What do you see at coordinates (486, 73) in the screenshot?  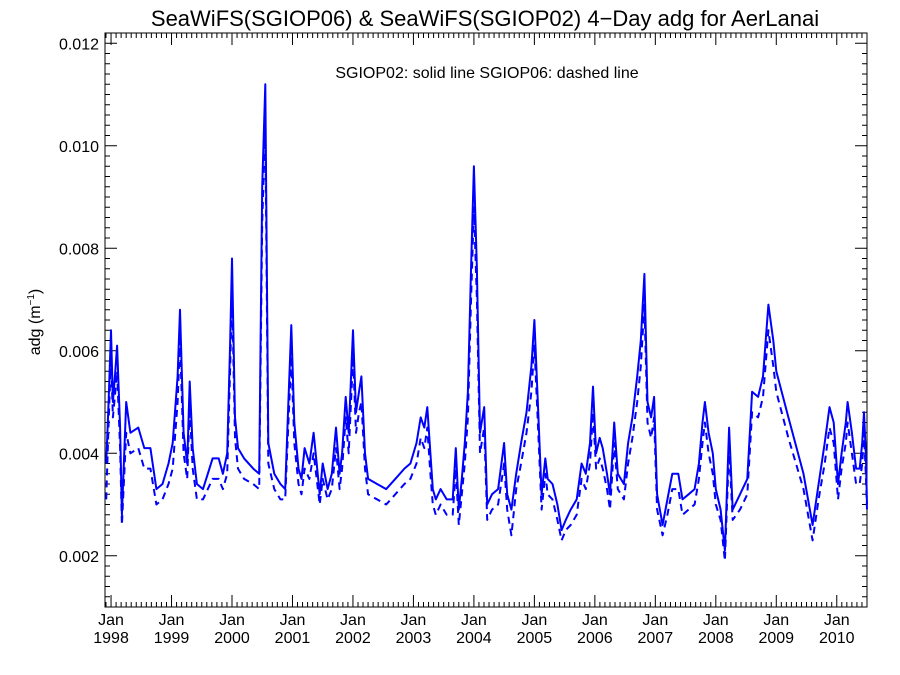 I see `legend-annotation: SGIOP02: solid line SGIOP06: dashed line` at bounding box center [486, 73].